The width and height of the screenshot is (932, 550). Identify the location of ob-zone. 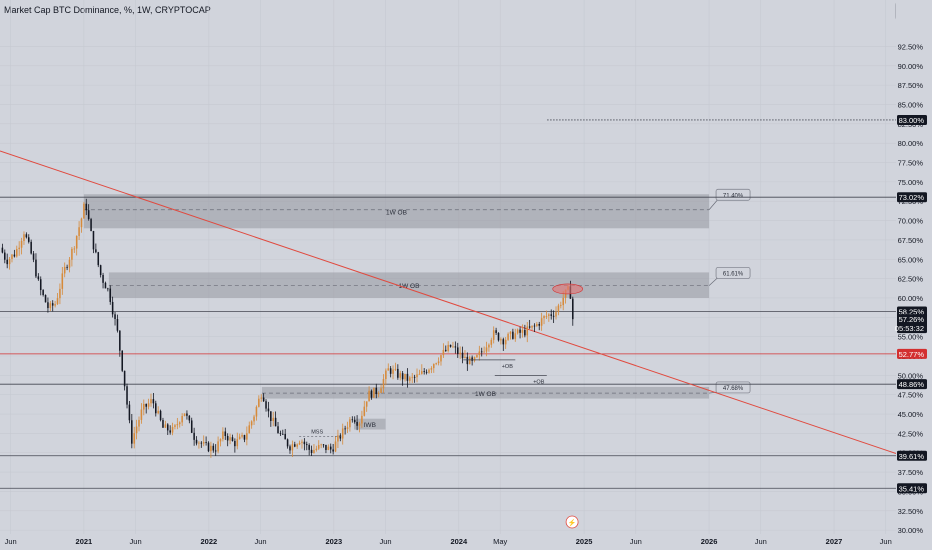
(396, 211).